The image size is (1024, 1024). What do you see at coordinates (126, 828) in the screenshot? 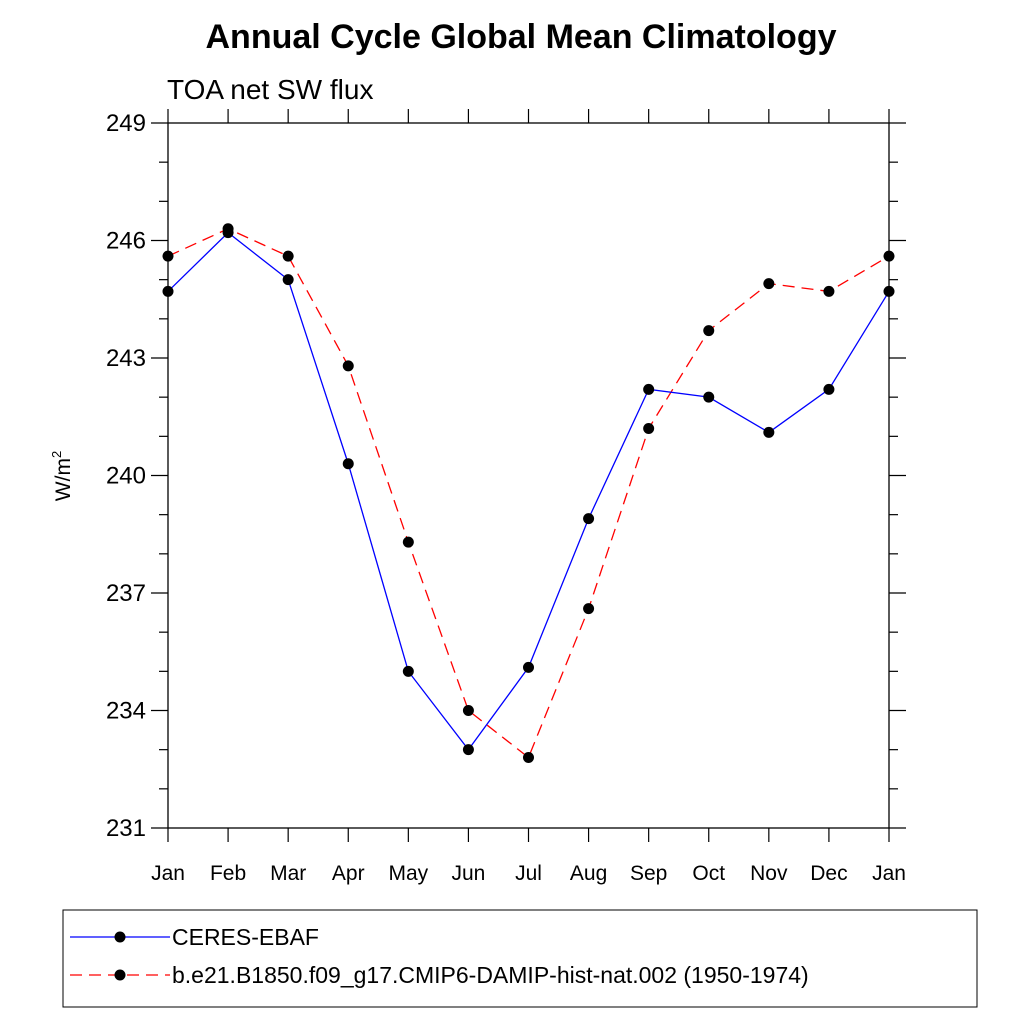
I see `y-tick-label: 231` at bounding box center [126, 828].